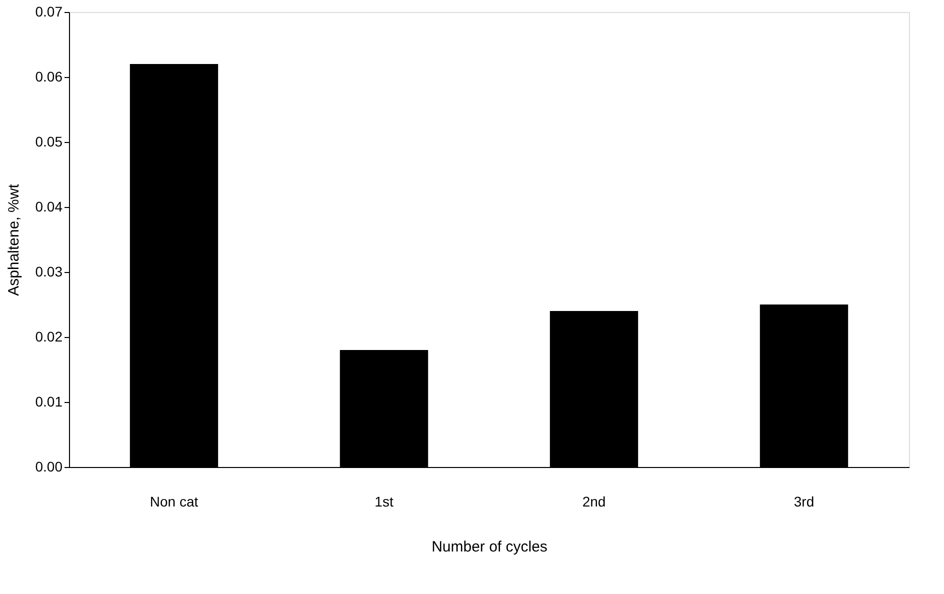  What do you see at coordinates (49, 466) in the screenshot?
I see `y-tick-label: 0.00` at bounding box center [49, 466].